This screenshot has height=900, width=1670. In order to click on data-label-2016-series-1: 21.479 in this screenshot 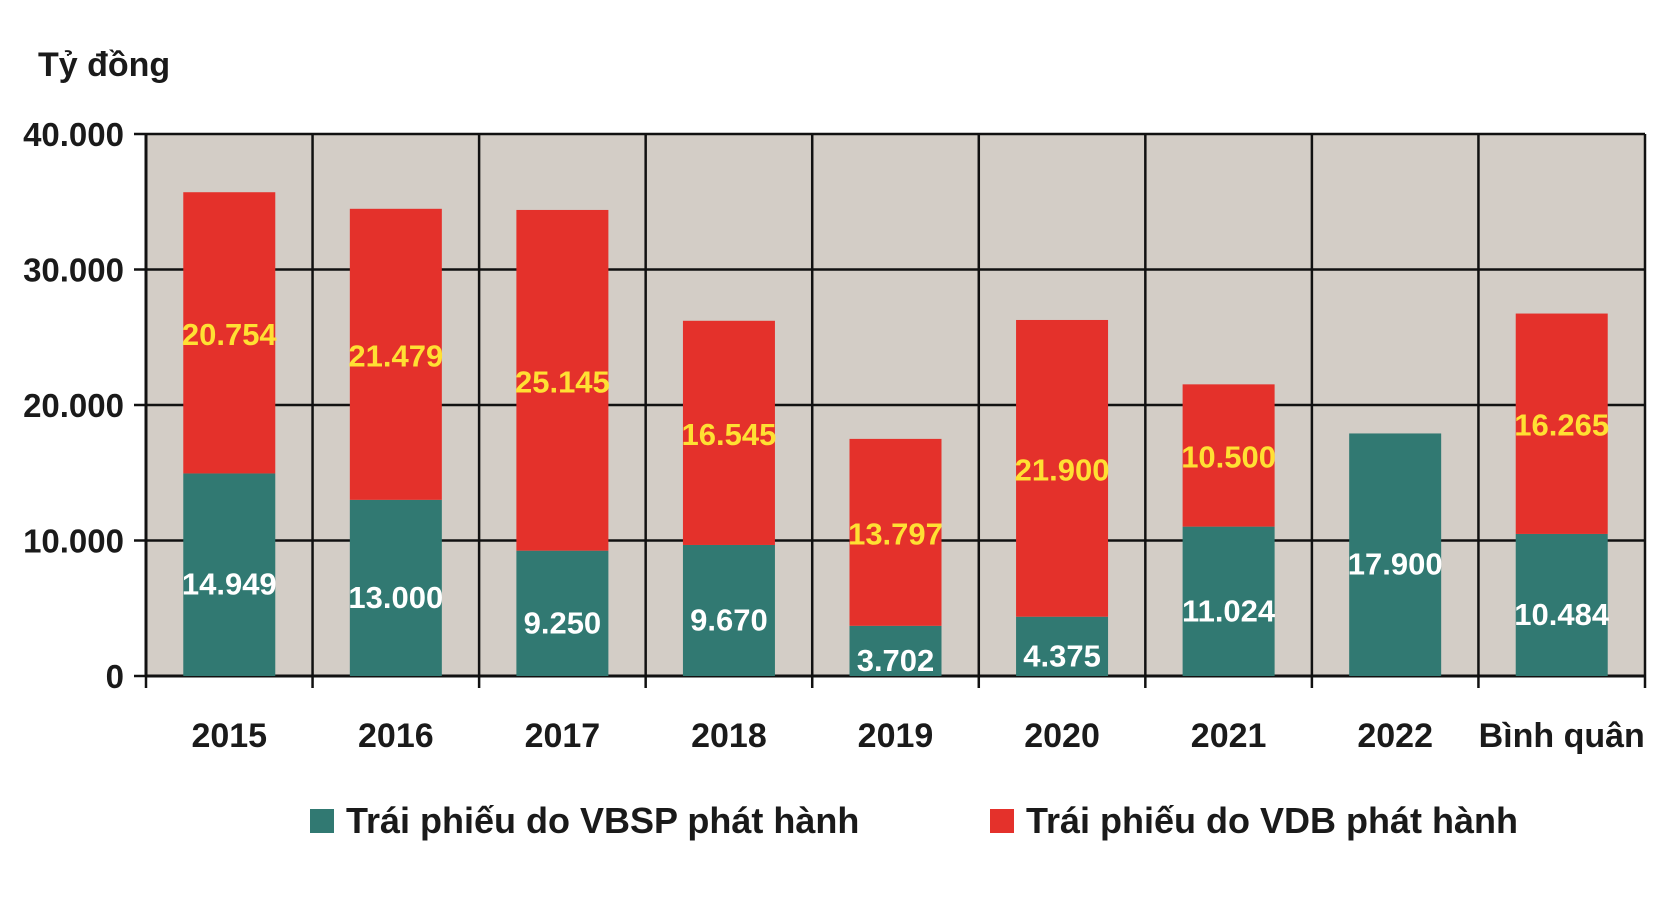, I will do `click(395, 355)`.